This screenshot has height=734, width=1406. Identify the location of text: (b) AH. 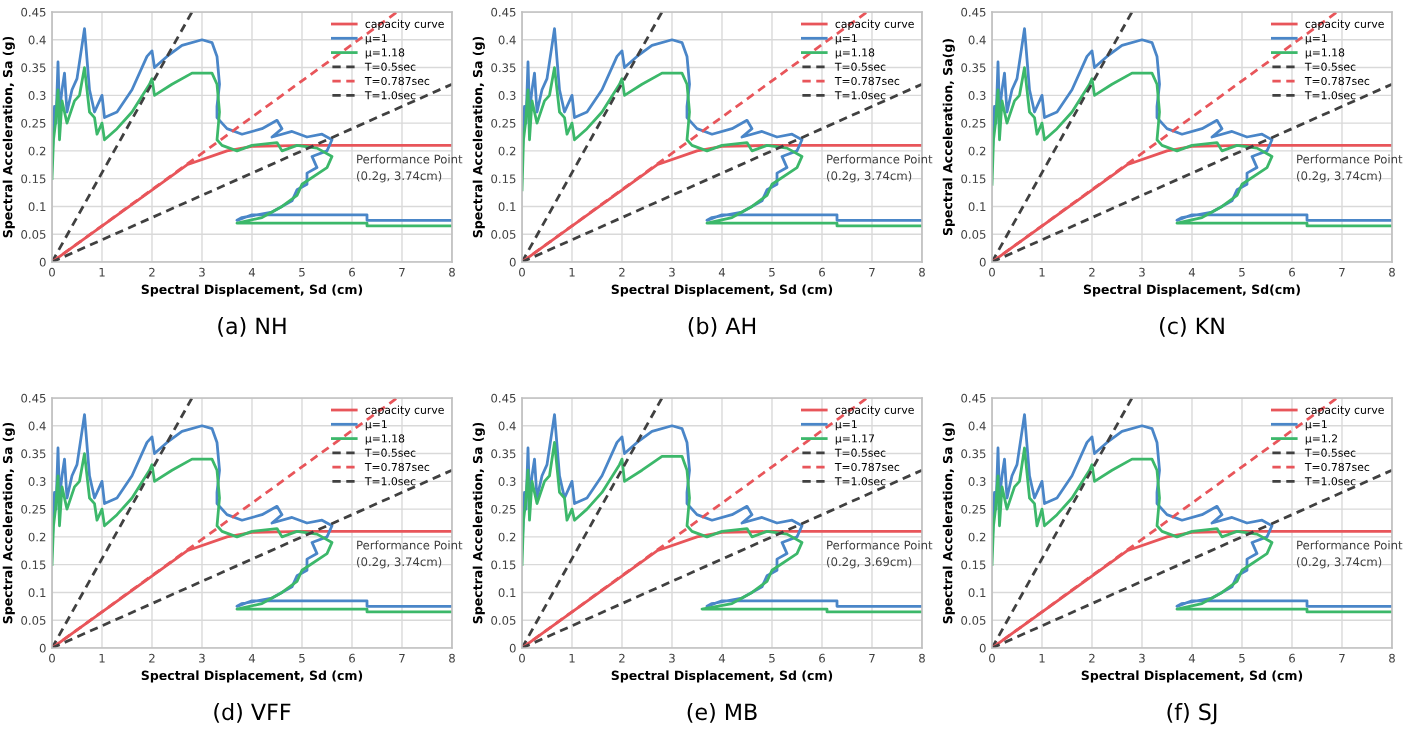
(722, 327).